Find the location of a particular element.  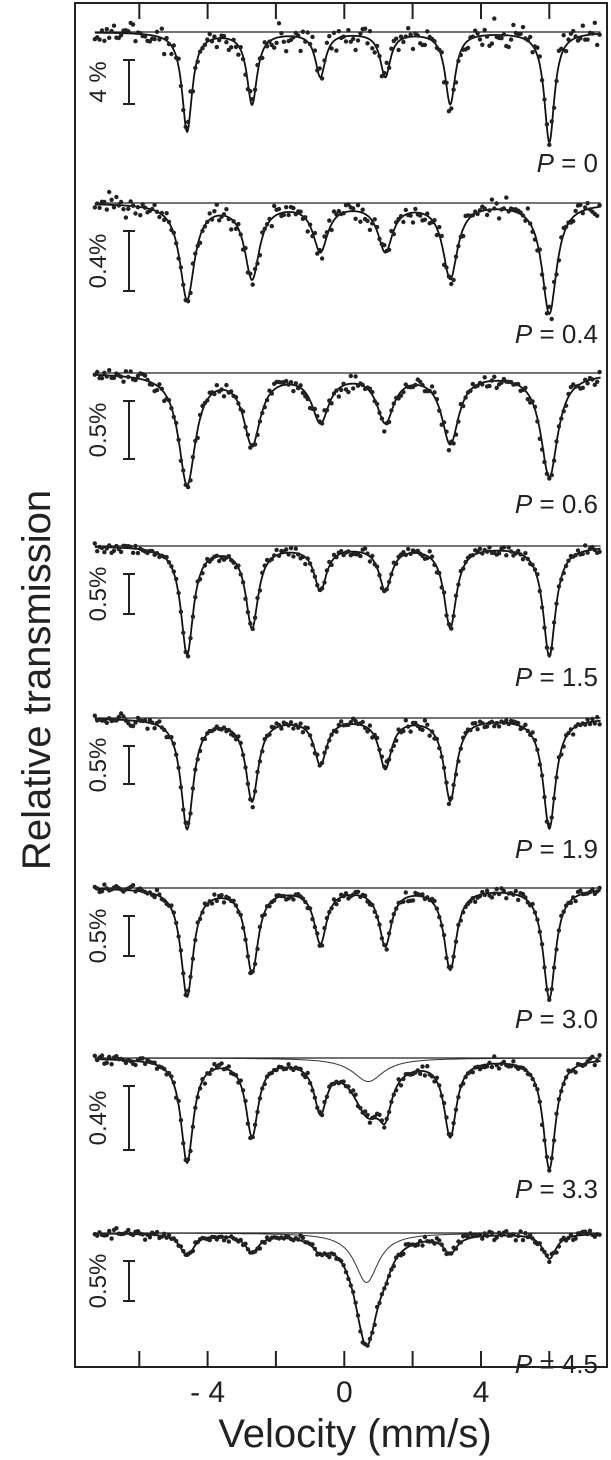

pressure-label-2: P = 0.6 is located at coordinates (556, 504).